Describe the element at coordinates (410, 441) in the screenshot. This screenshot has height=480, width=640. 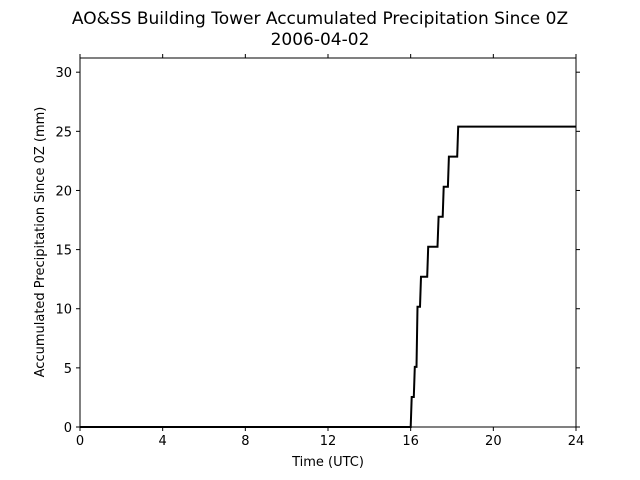
I see `x-tick-label-16: 16` at that location.